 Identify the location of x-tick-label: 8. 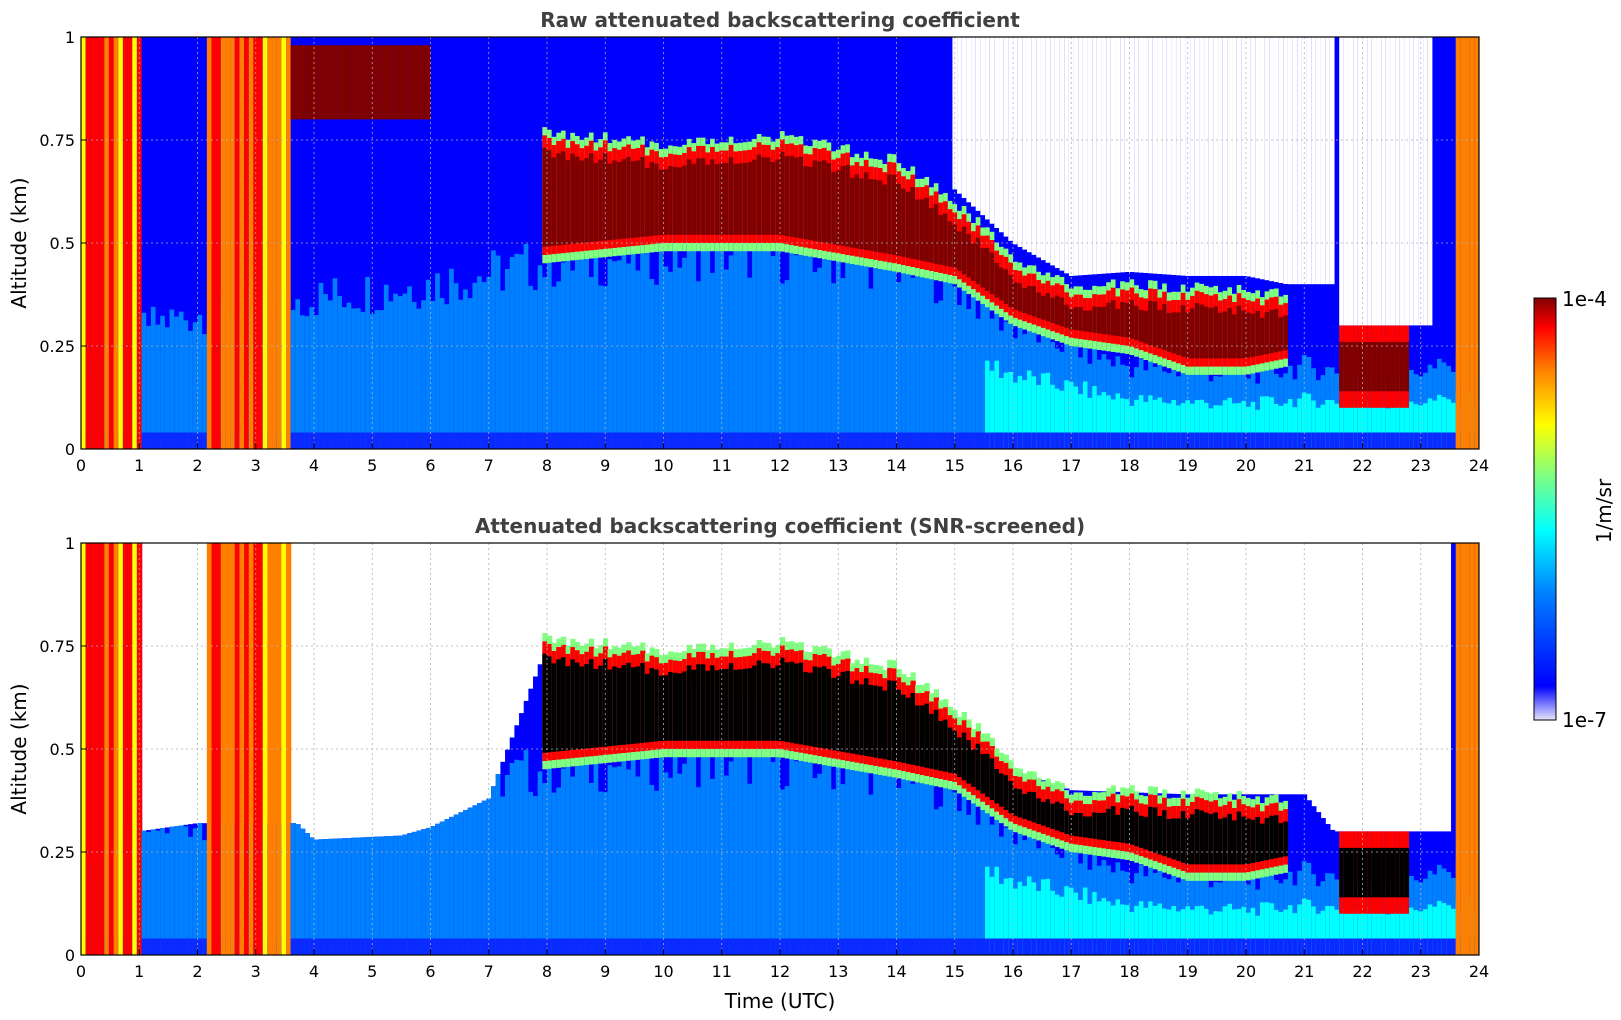
(547, 971).